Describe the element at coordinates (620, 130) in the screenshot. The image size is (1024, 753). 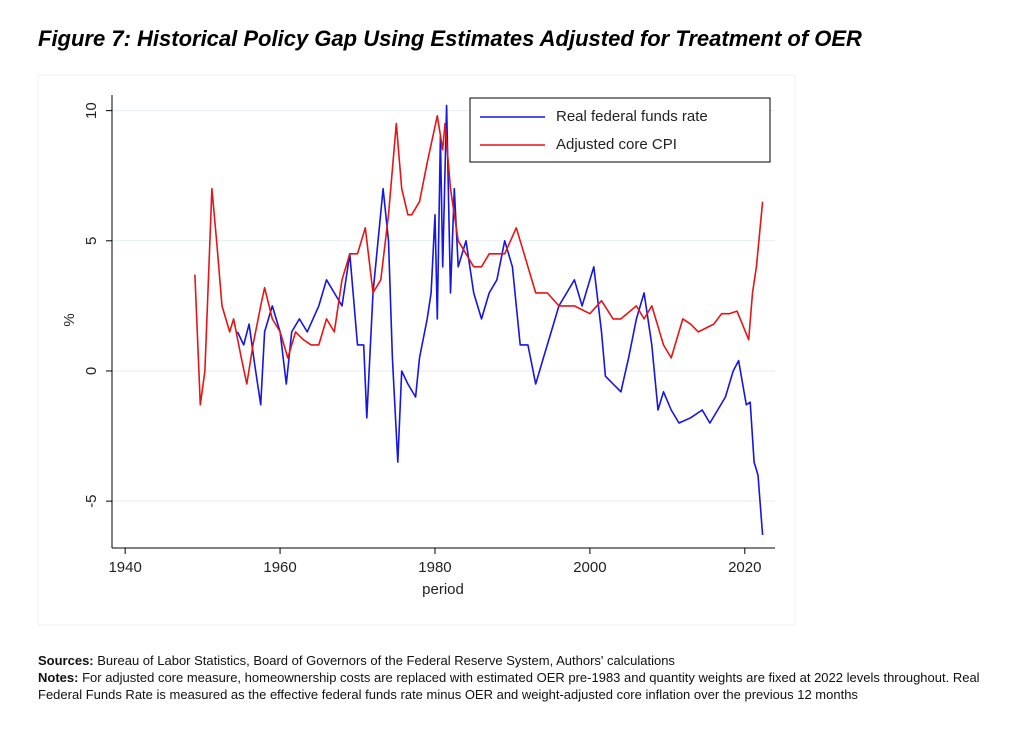
I see `legend` at that location.